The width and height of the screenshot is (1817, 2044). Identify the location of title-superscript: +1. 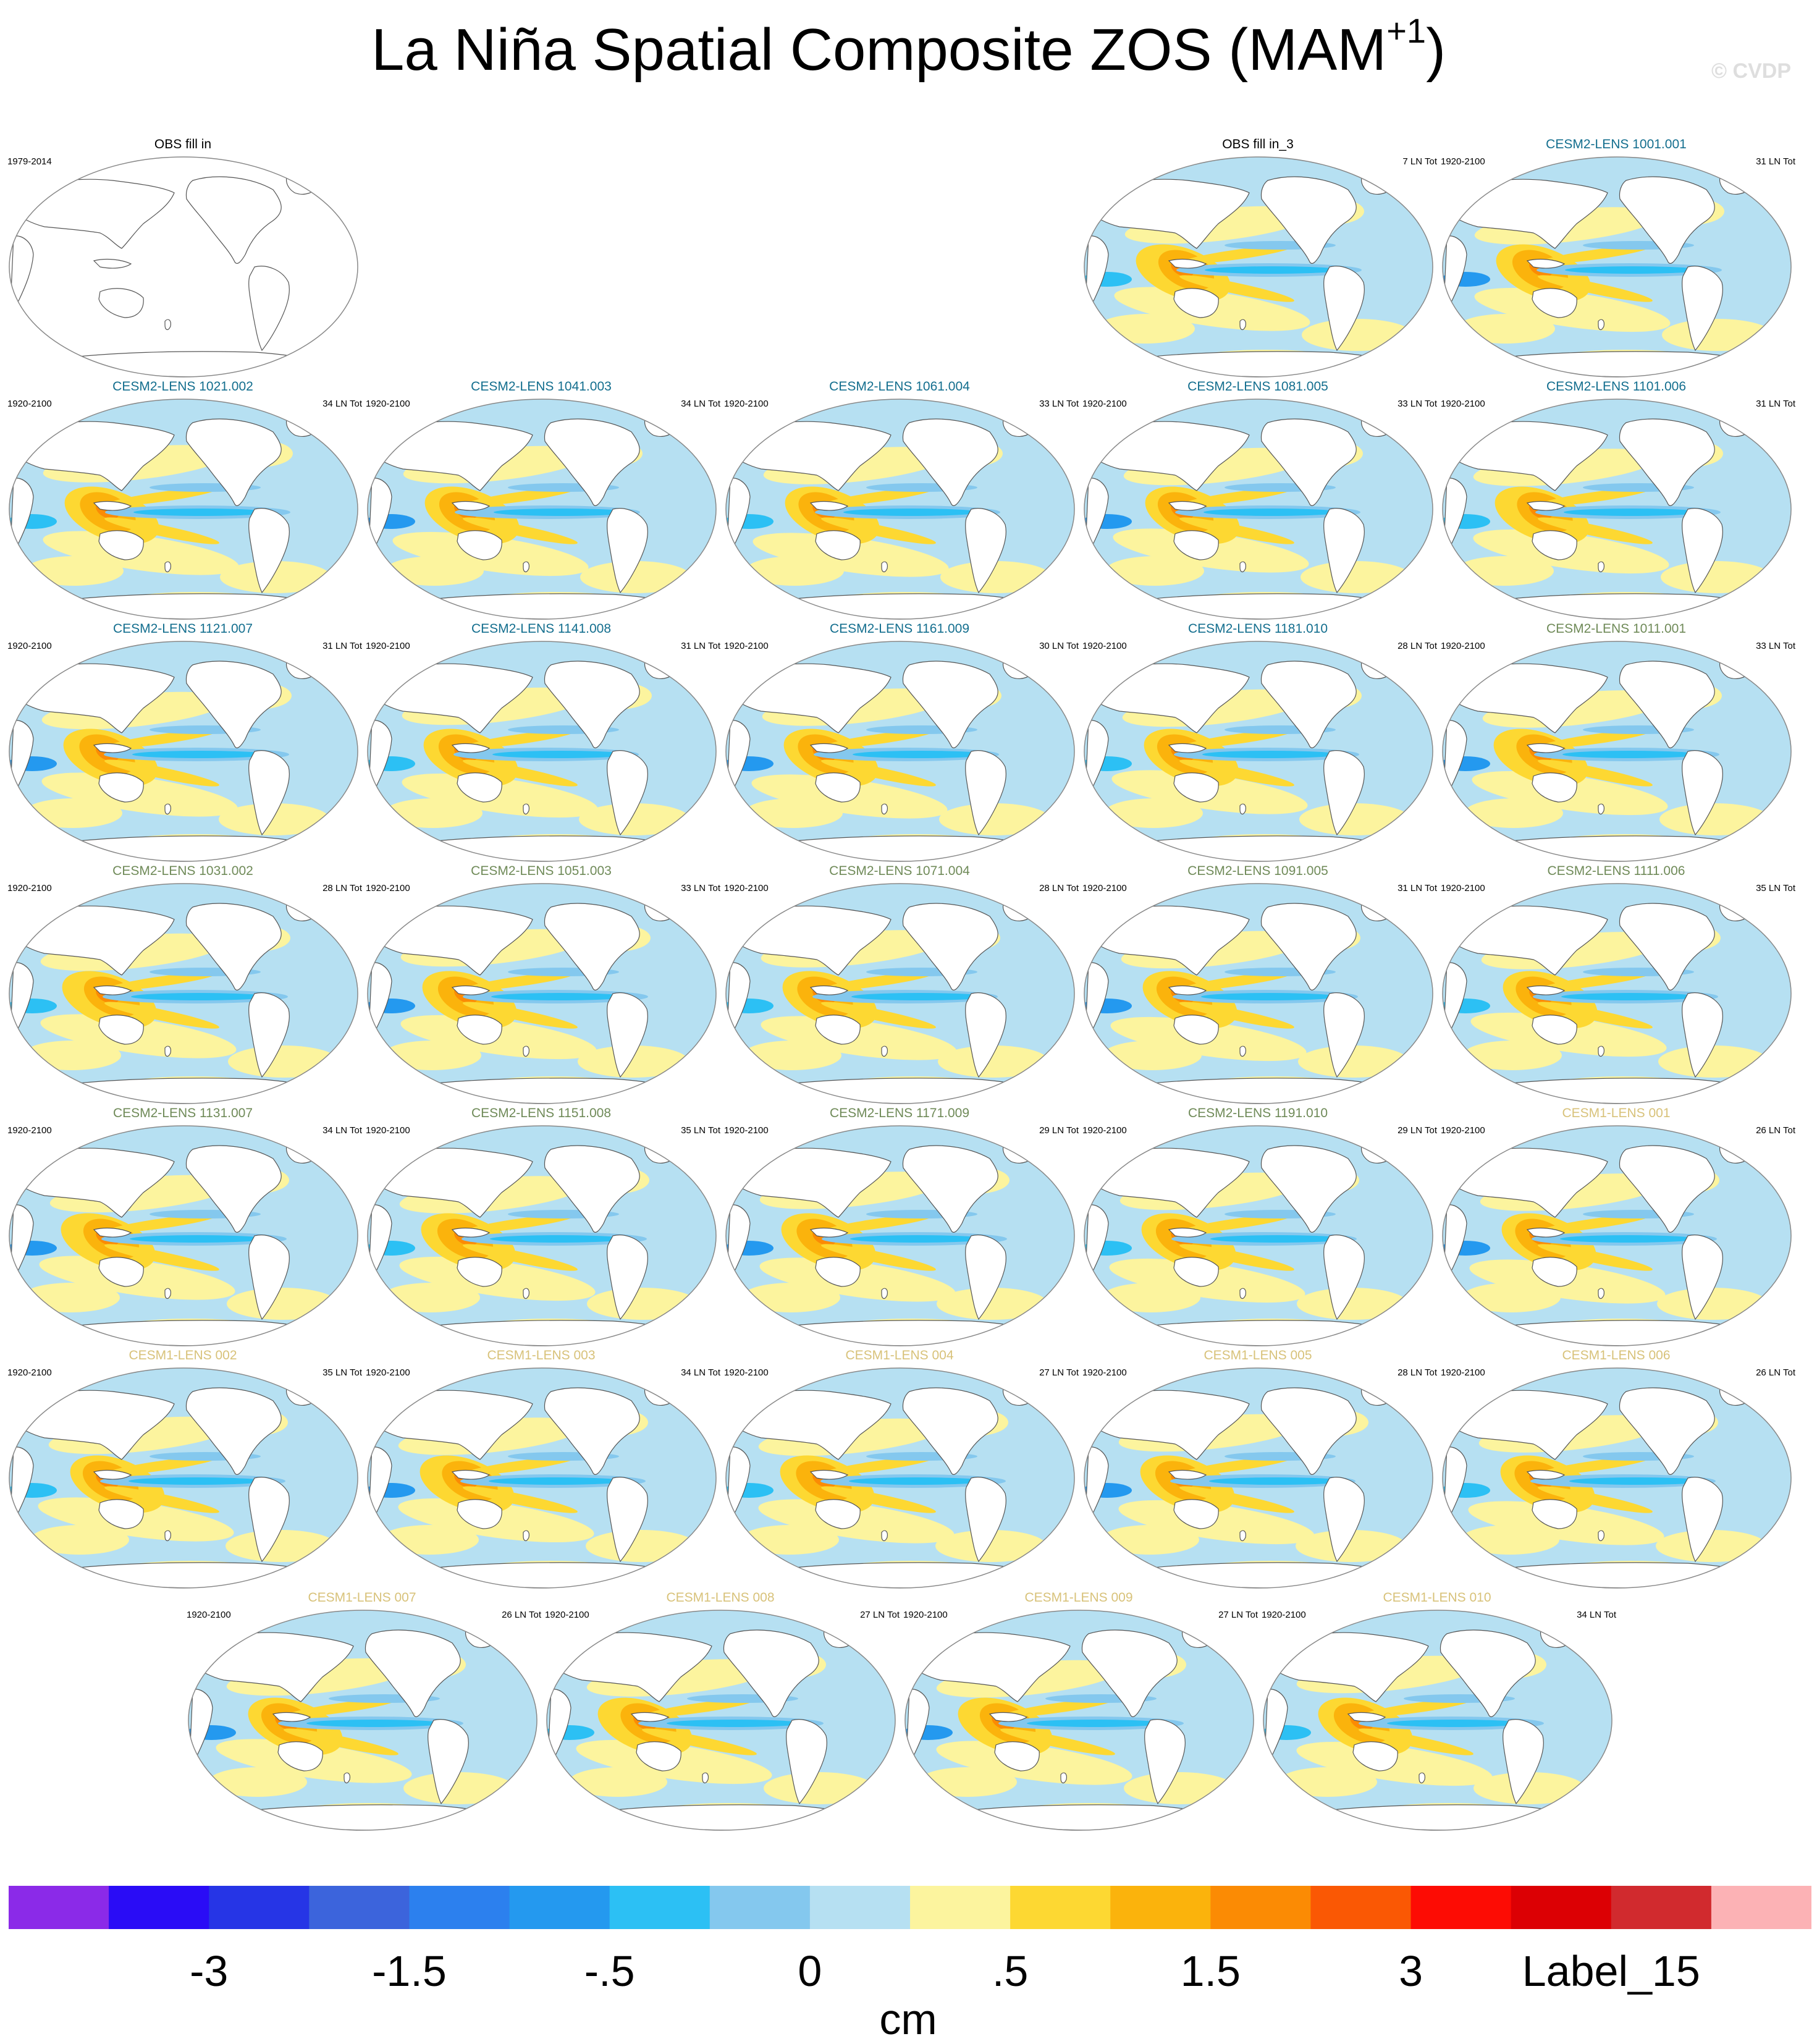
(1406, 30).